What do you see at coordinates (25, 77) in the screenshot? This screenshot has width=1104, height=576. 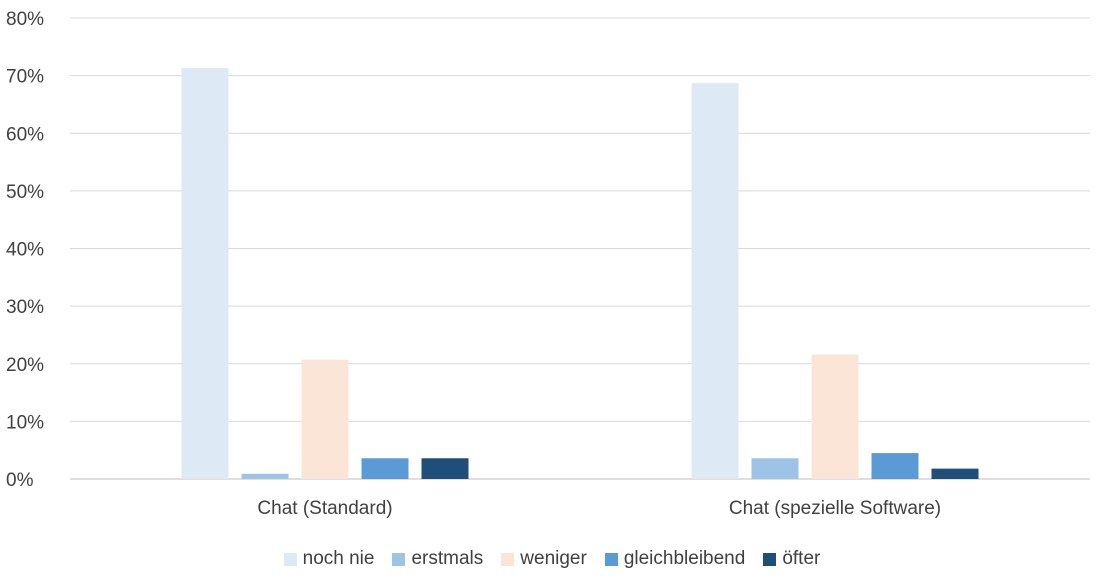 I see `y-tick-label: 70%` at bounding box center [25, 77].